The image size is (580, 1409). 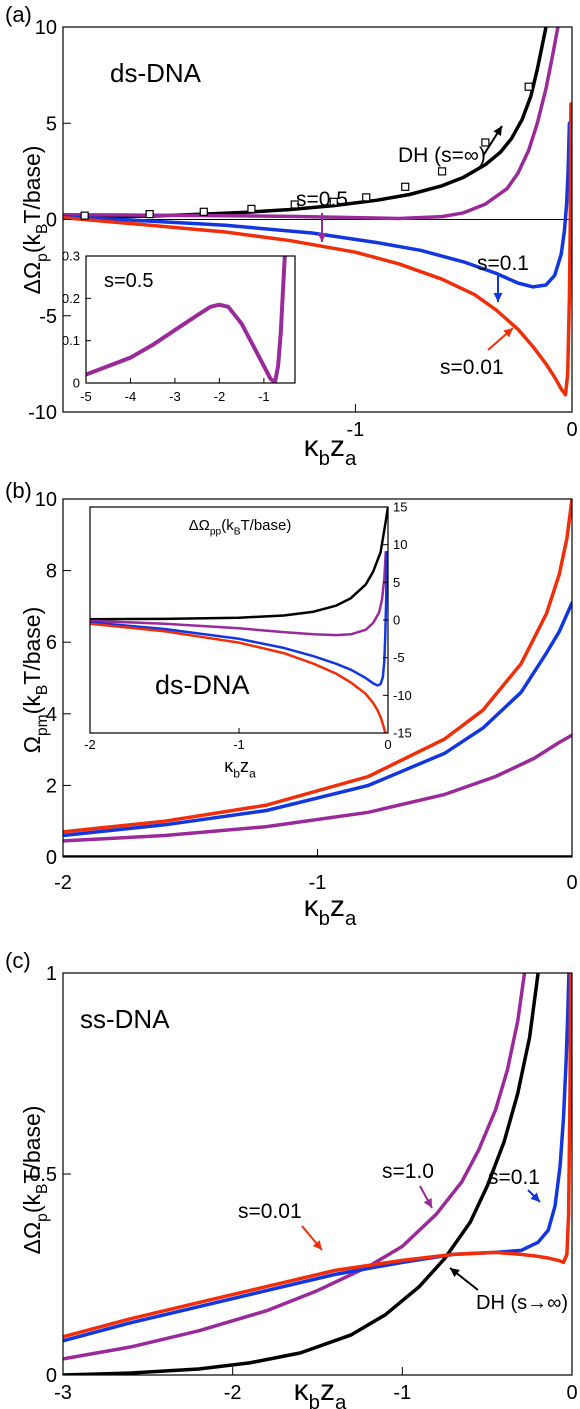 What do you see at coordinates (46, 28) in the screenshot?
I see `panel-a-ytick-label: 10` at bounding box center [46, 28].